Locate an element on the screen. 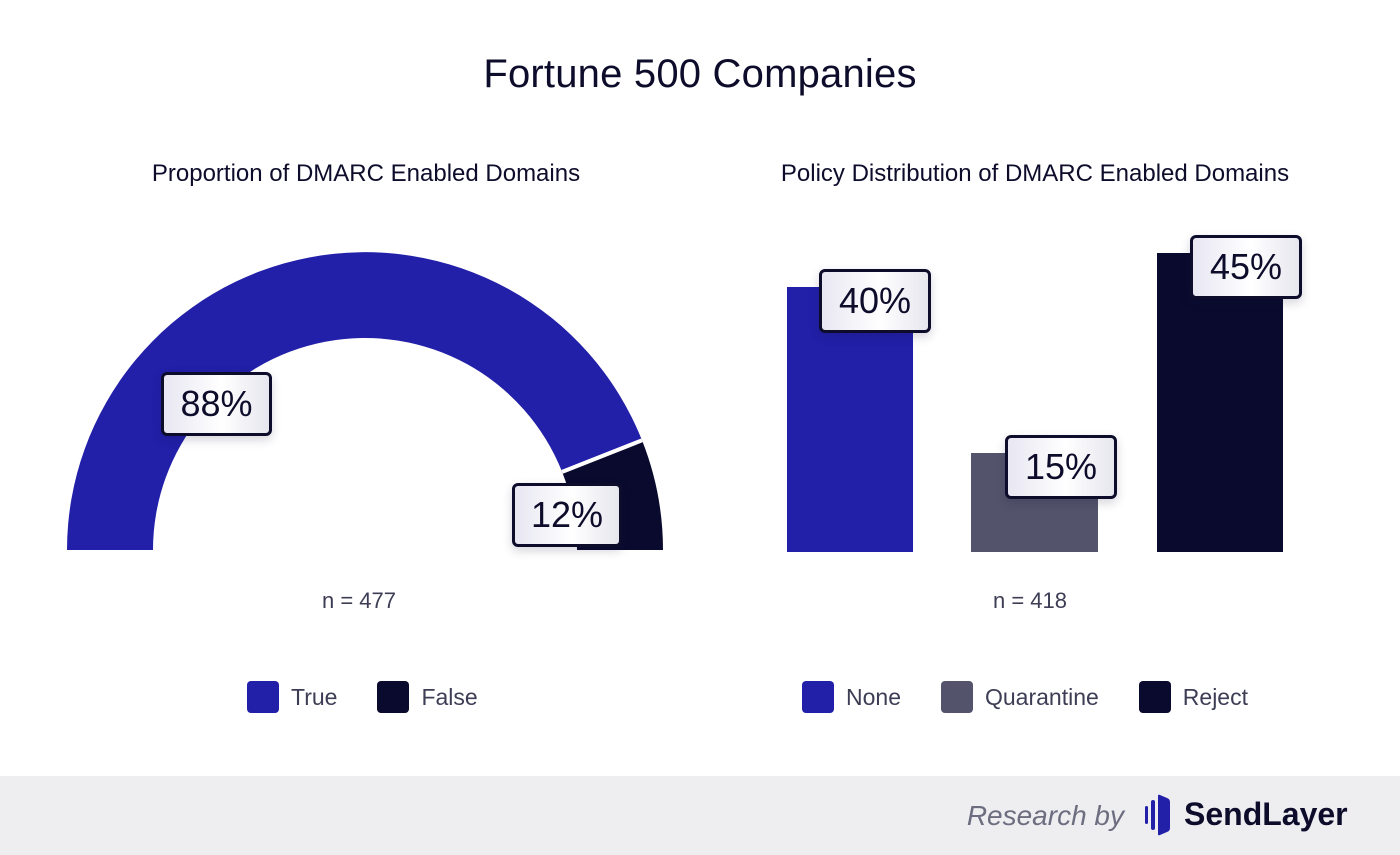 Image resolution: width=1400 pixels, height=855 pixels. legend-item-quarantine: Quarantine is located at coordinates (1019, 697).